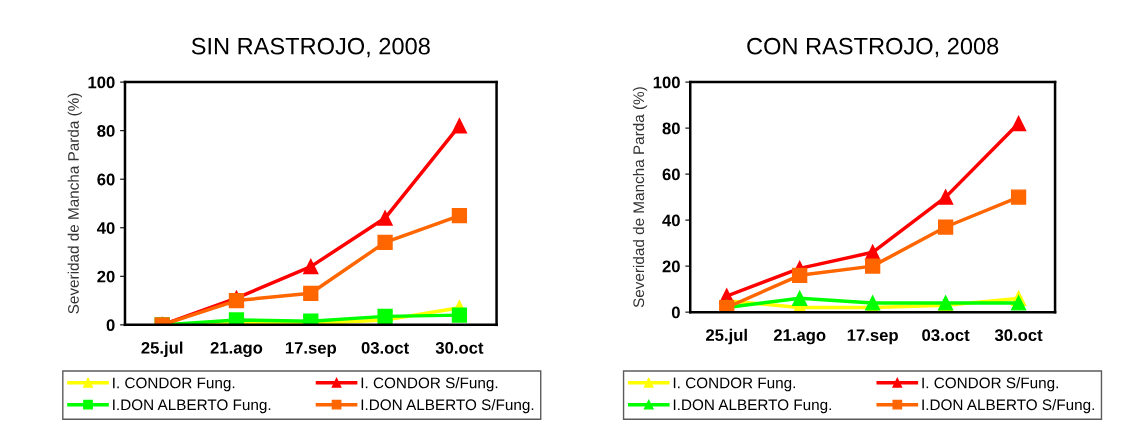 The width and height of the screenshot is (1126, 439). What do you see at coordinates (873, 47) in the screenshot?
I see `chart-title: CON RASTROJO, 2008` at bounding box center [873, 47].